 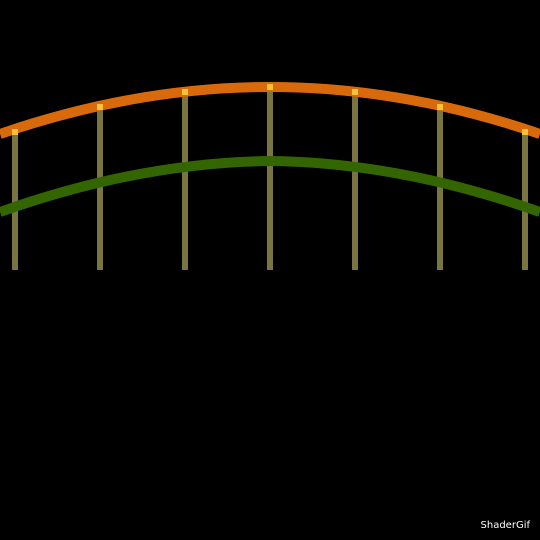 I want to click on watermark: ShaderGif, so click(x=505, y=525).